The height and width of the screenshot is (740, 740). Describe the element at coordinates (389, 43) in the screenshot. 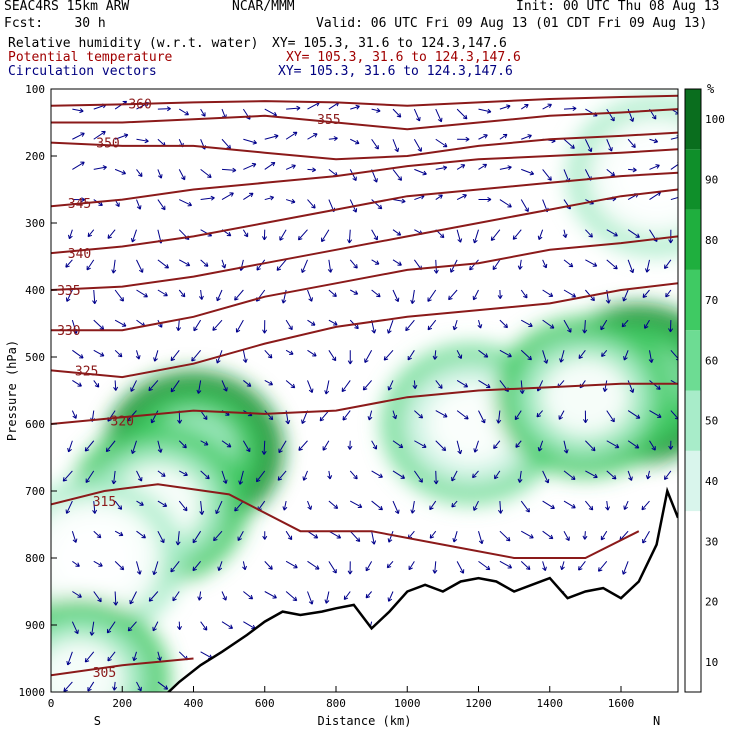

I see `field-rh-xy: XY= 105.3, 31.6 to 124.3,147.6` at that location.